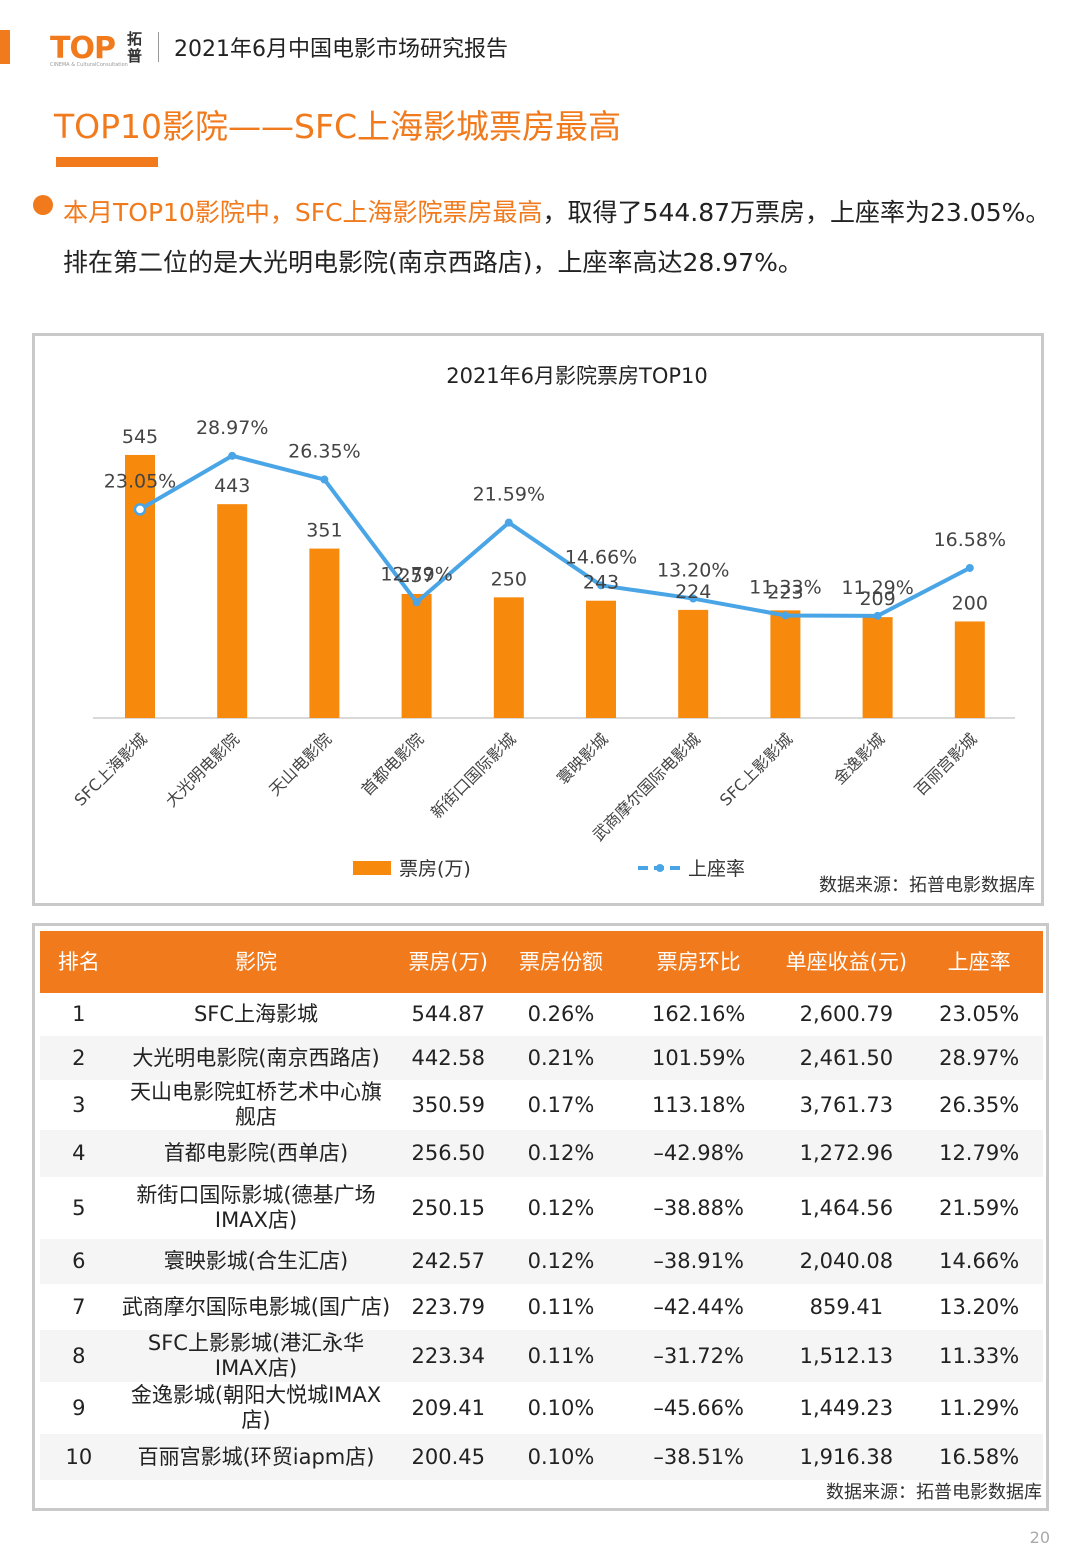 This screenshot has width=1080, height=1559. Describe the element at coordinates (416, 576) in the screenshot. I see `bar-value-label: 257` at that location.